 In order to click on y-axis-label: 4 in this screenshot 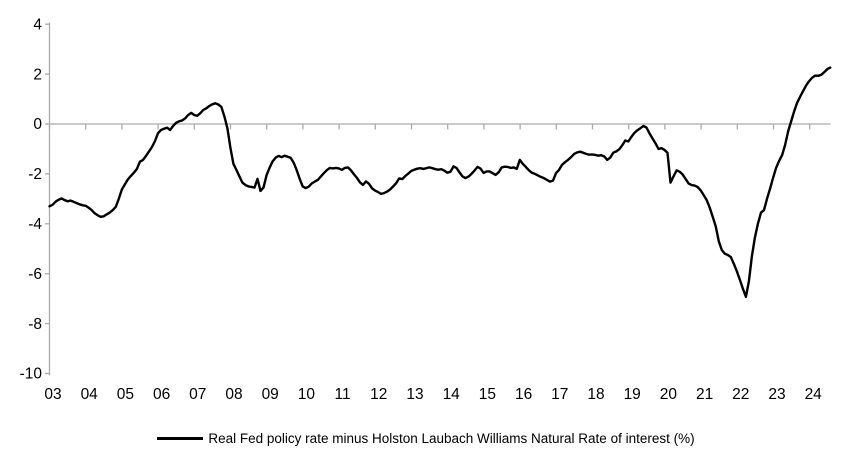, I will do `click(37, 24)`.